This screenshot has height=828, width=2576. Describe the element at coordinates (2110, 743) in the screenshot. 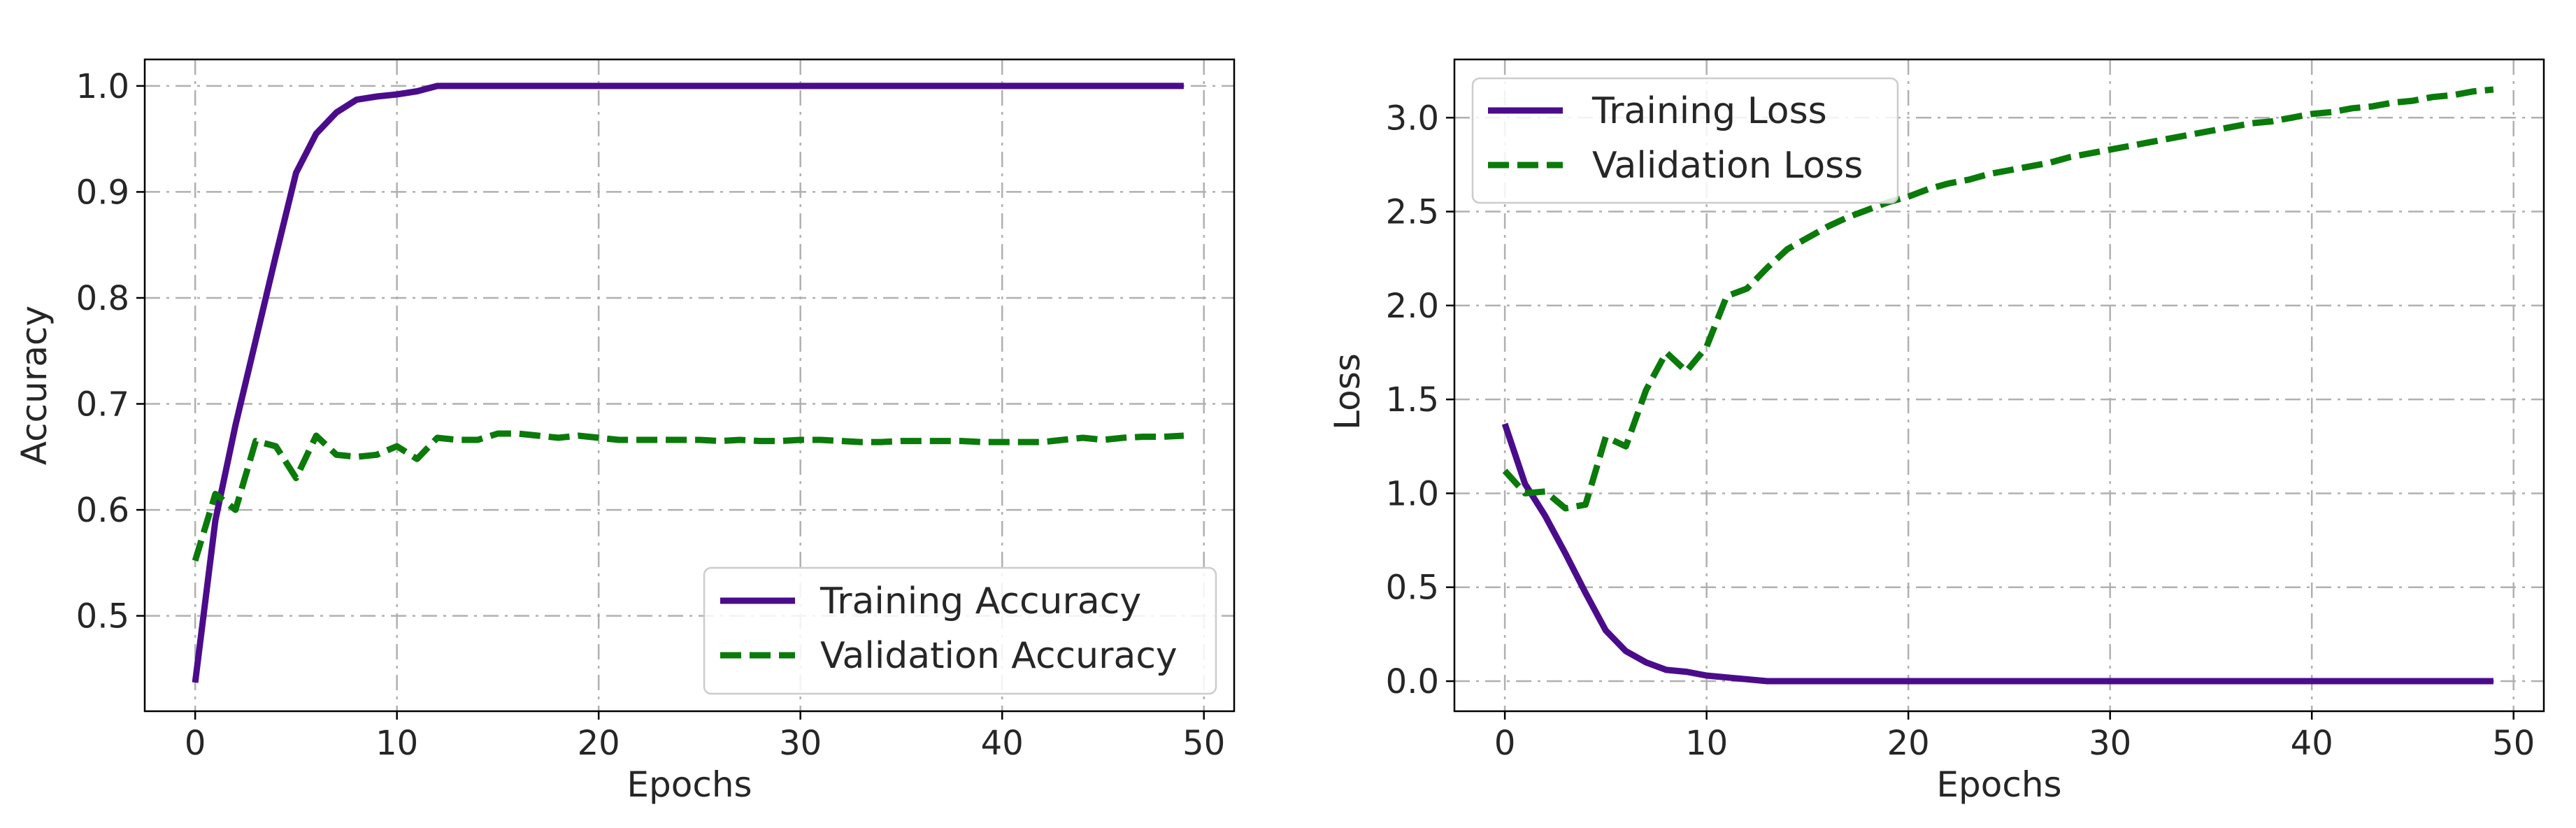

I see `loss-x-tick-label: 30` at that location.